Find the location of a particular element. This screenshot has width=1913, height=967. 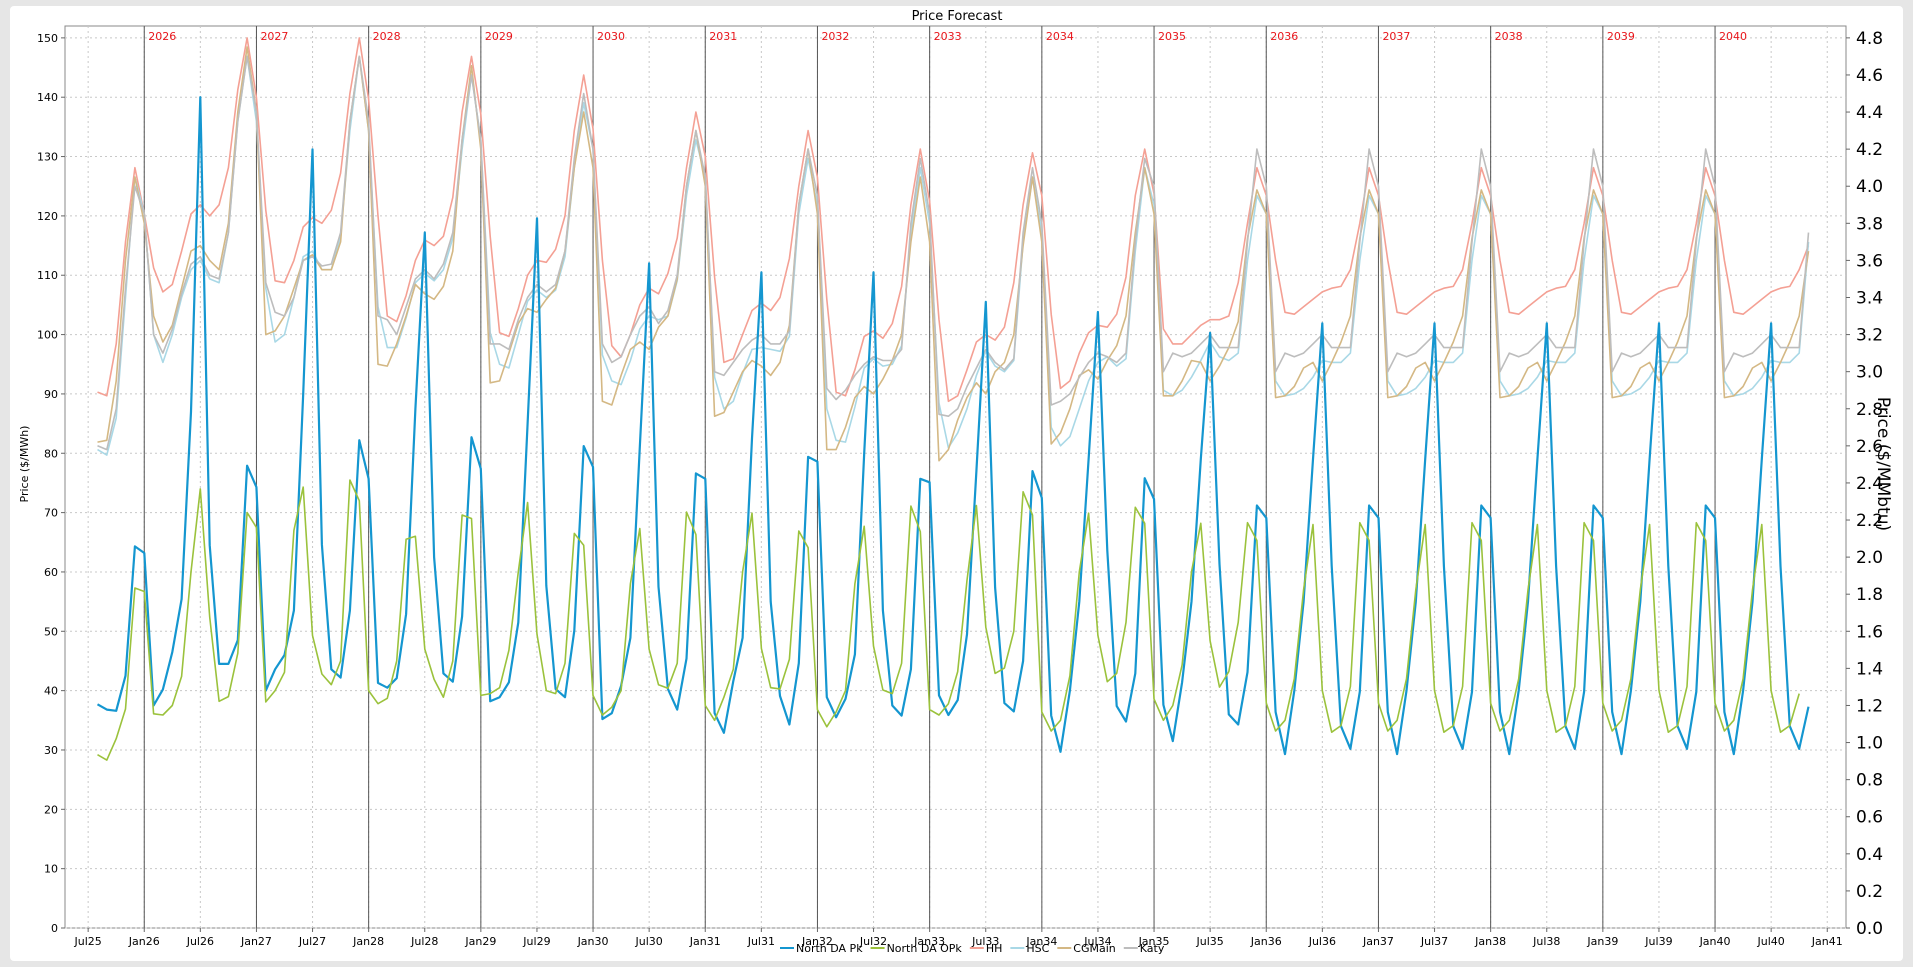

x-tick-label: Jul29 is located at coordinates (536, 941).